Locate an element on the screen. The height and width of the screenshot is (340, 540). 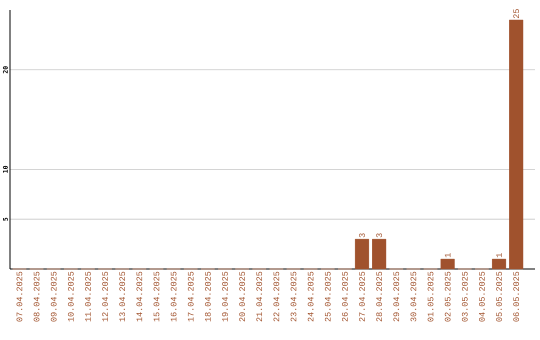
x-tick-label: 20.04.2025 is located at coordinates (242, 297).